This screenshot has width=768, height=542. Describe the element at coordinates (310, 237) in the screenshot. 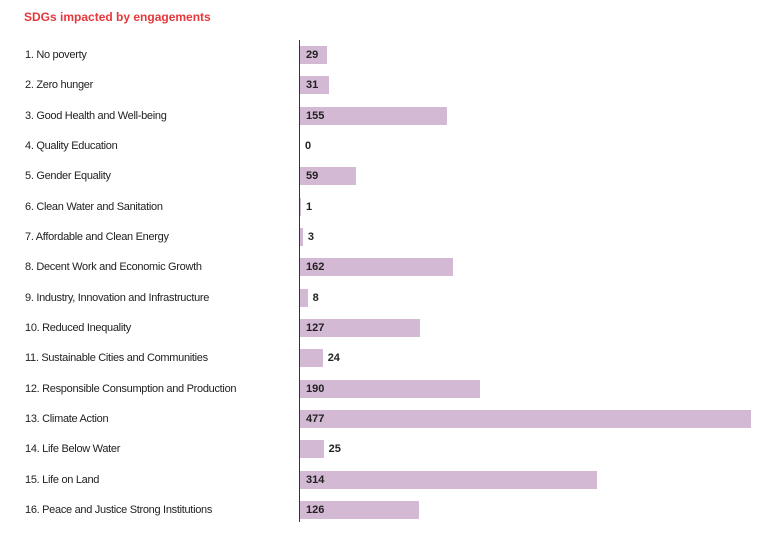

I see `value-label: 3` at that location.